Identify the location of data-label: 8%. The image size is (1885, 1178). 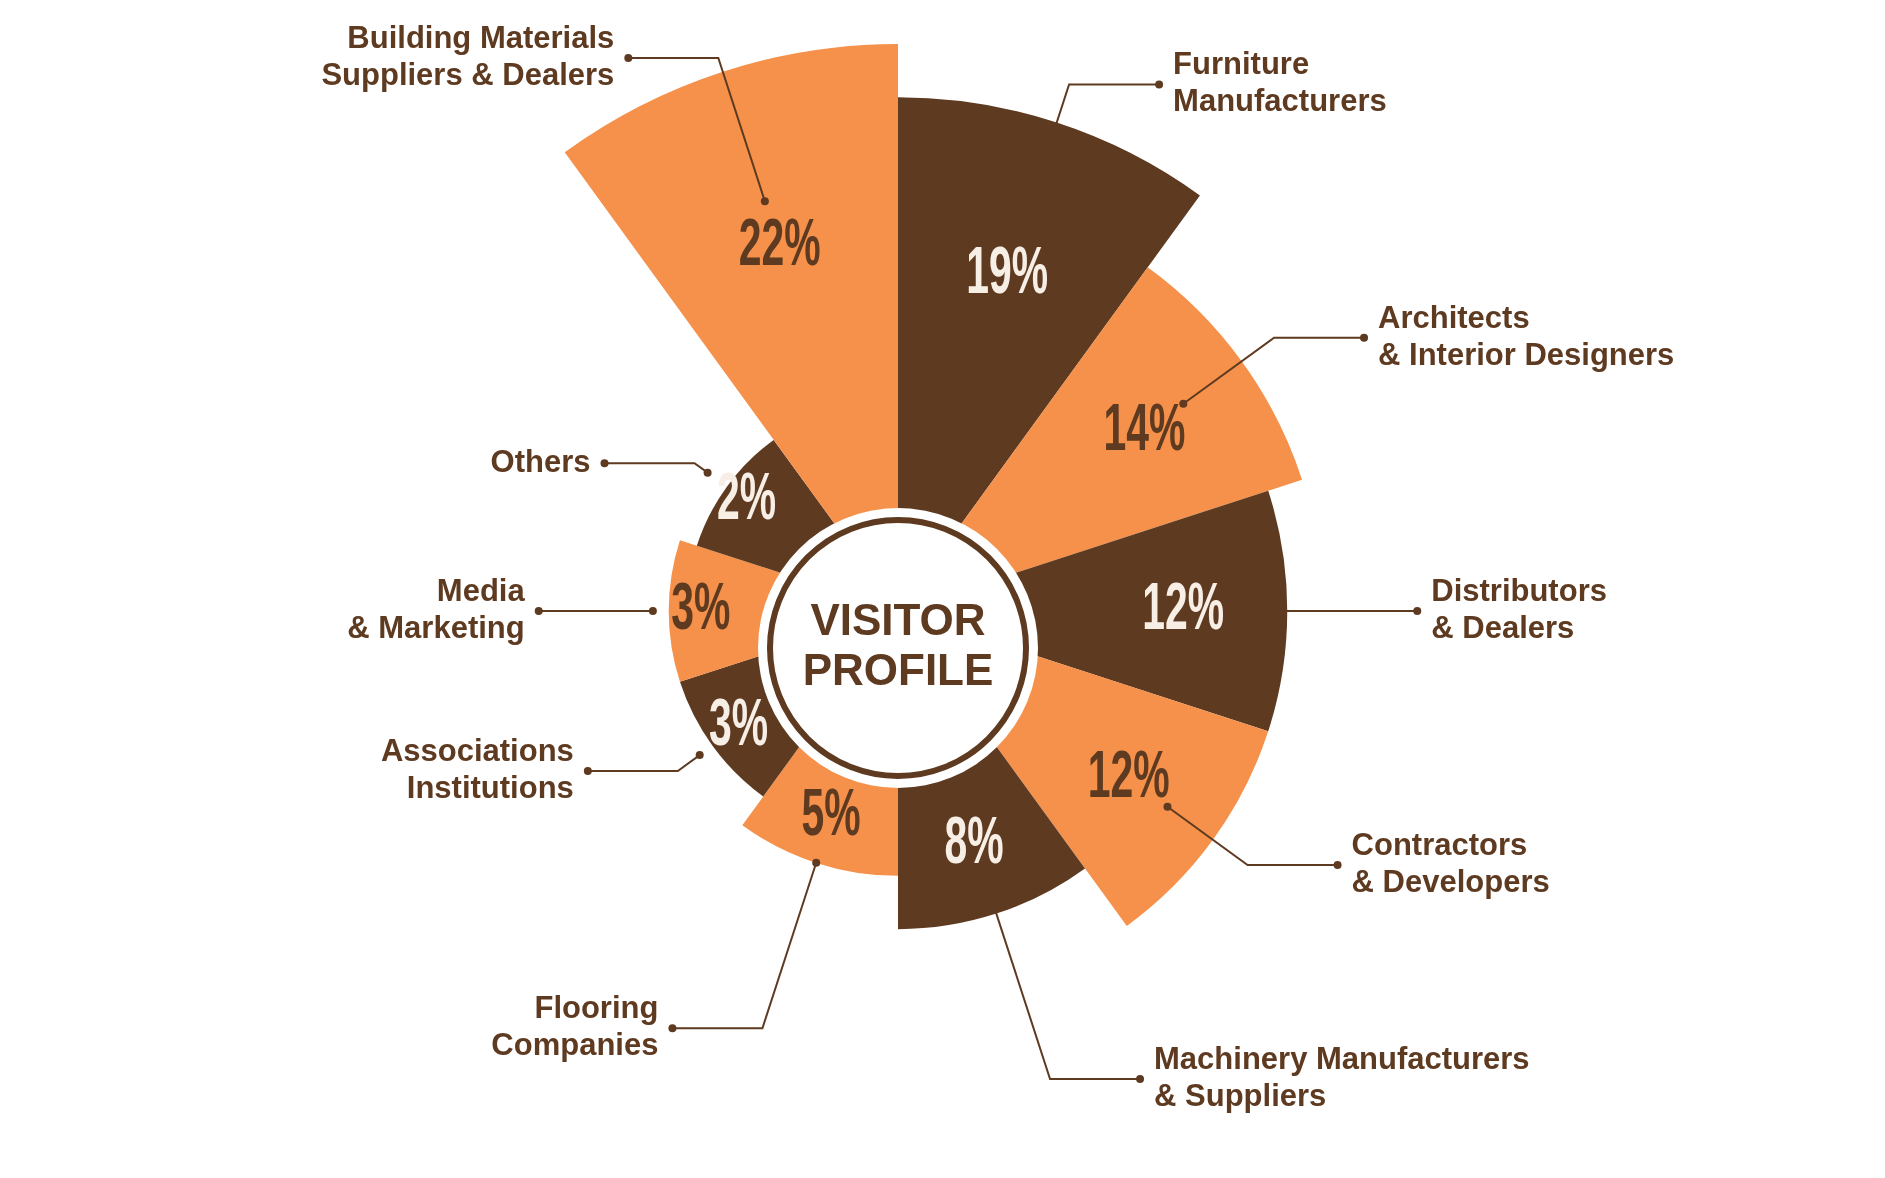
(974, 840).